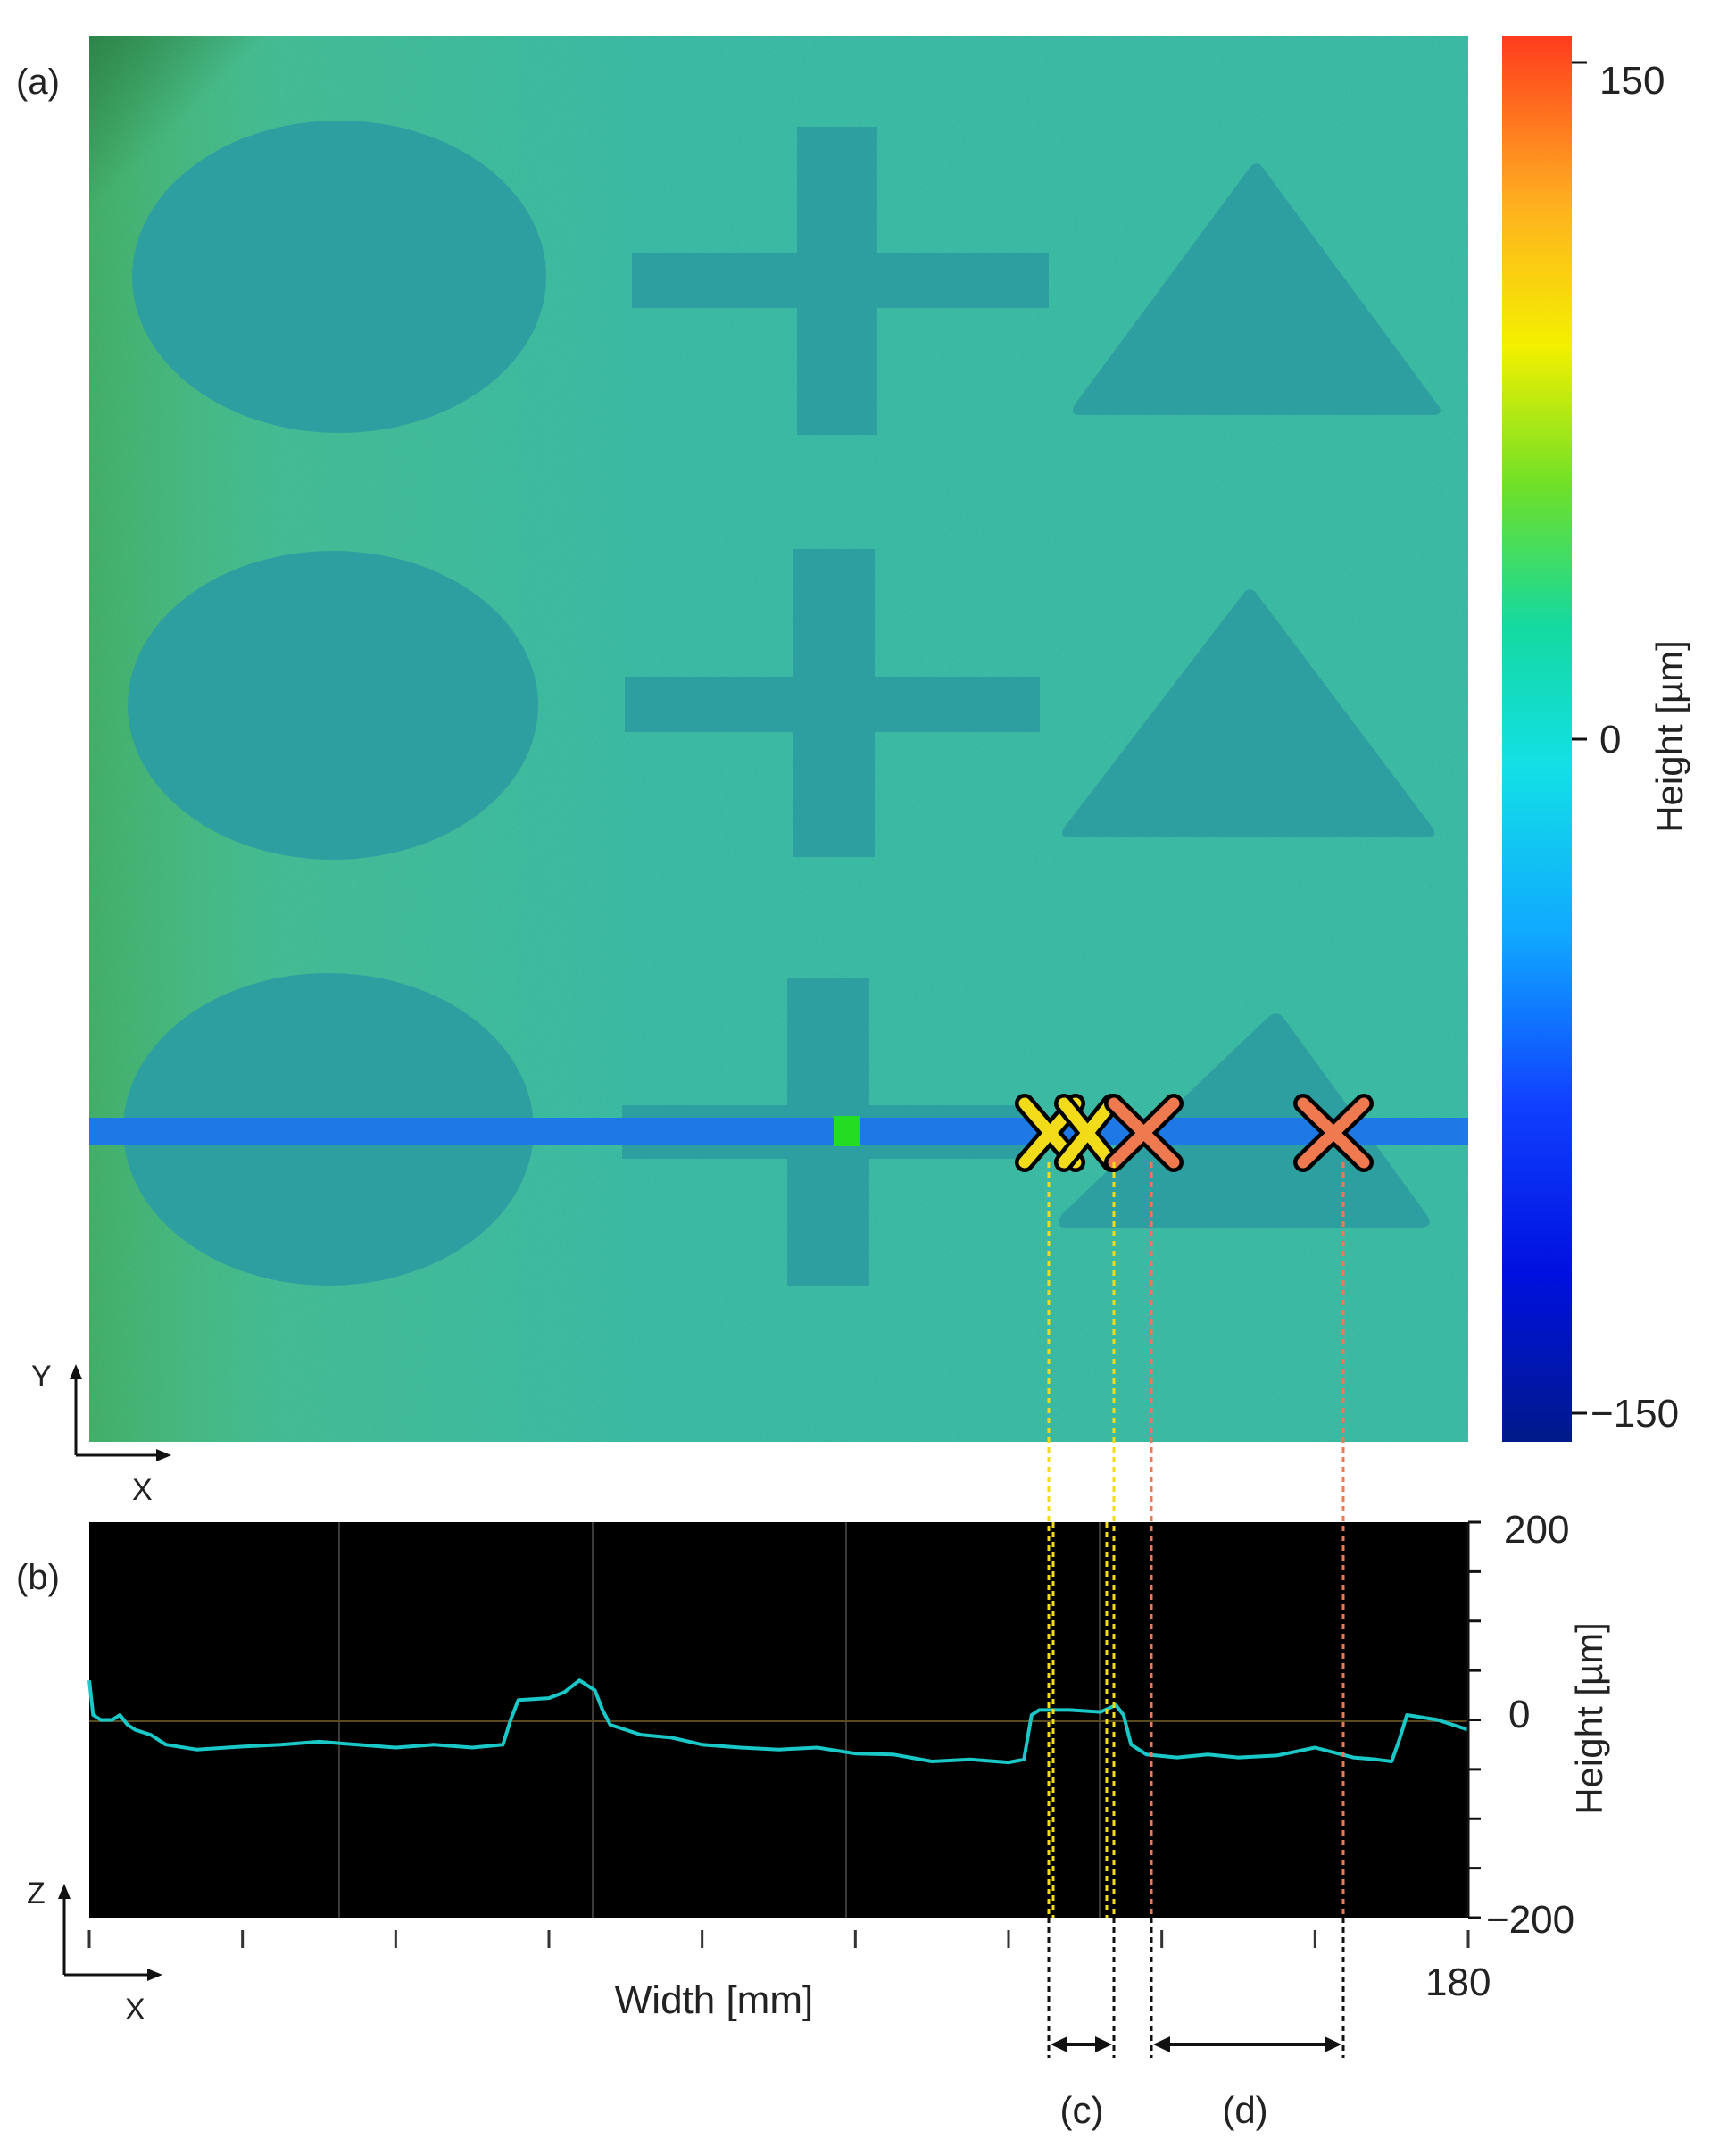 This screenshot has height=2156, width=1711. Describe the element at coordinates (1632, 81) in the screenshot. I see `colorbar-tick-150: 150` at that location.